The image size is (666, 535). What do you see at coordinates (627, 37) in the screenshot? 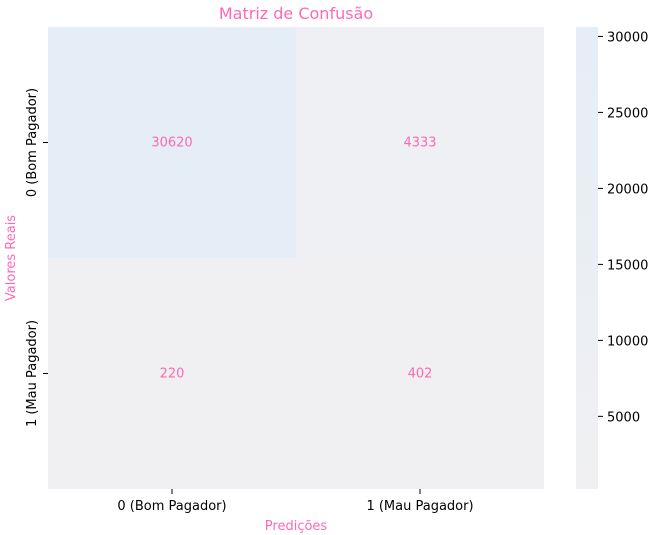
I see `colorbar-tick-label: 30000` at bounding box center [627, 37].